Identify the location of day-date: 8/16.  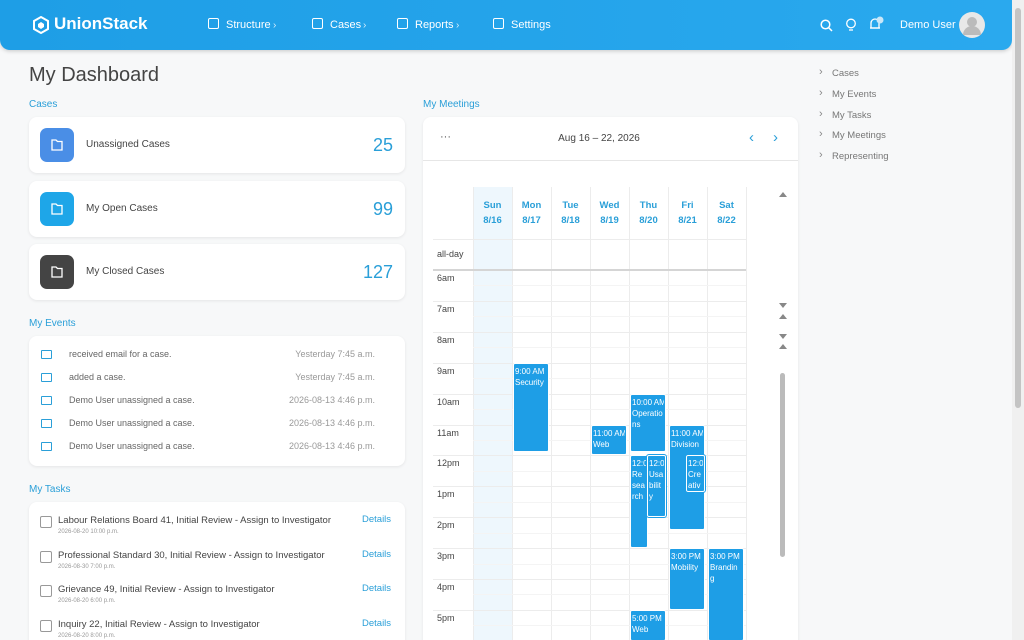
(492, 220).